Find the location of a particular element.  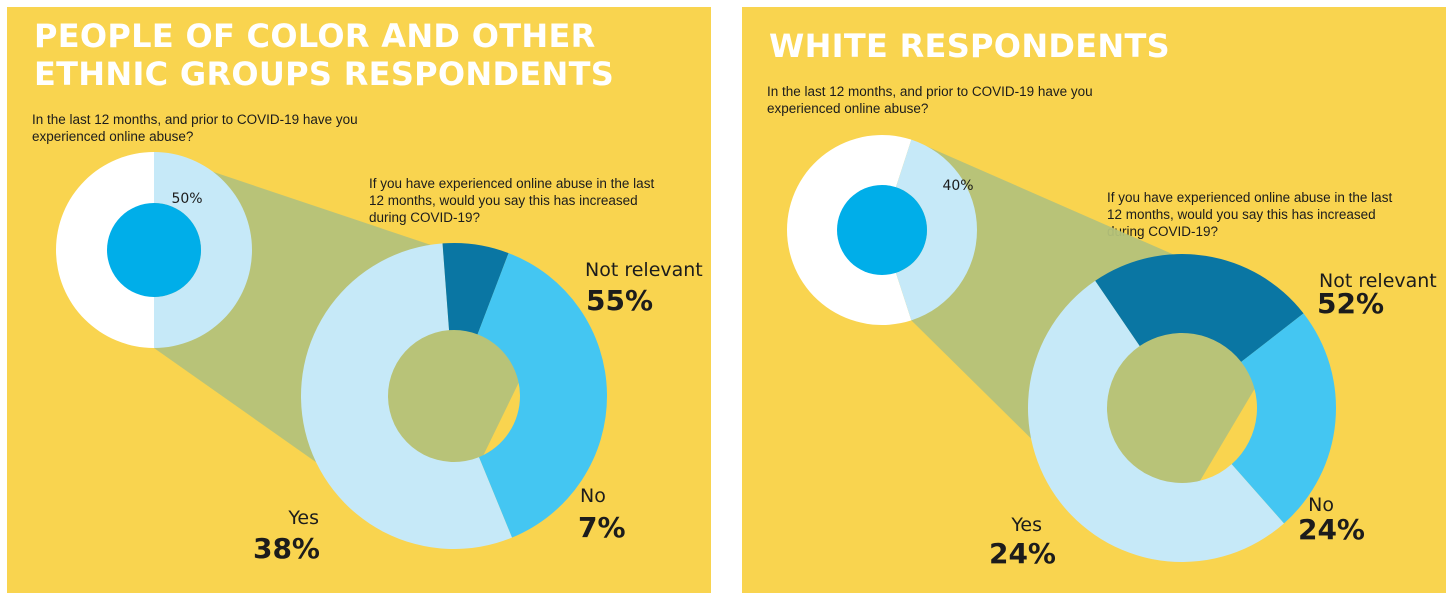

slice-not-experienced is located at coordinates (105, 250).